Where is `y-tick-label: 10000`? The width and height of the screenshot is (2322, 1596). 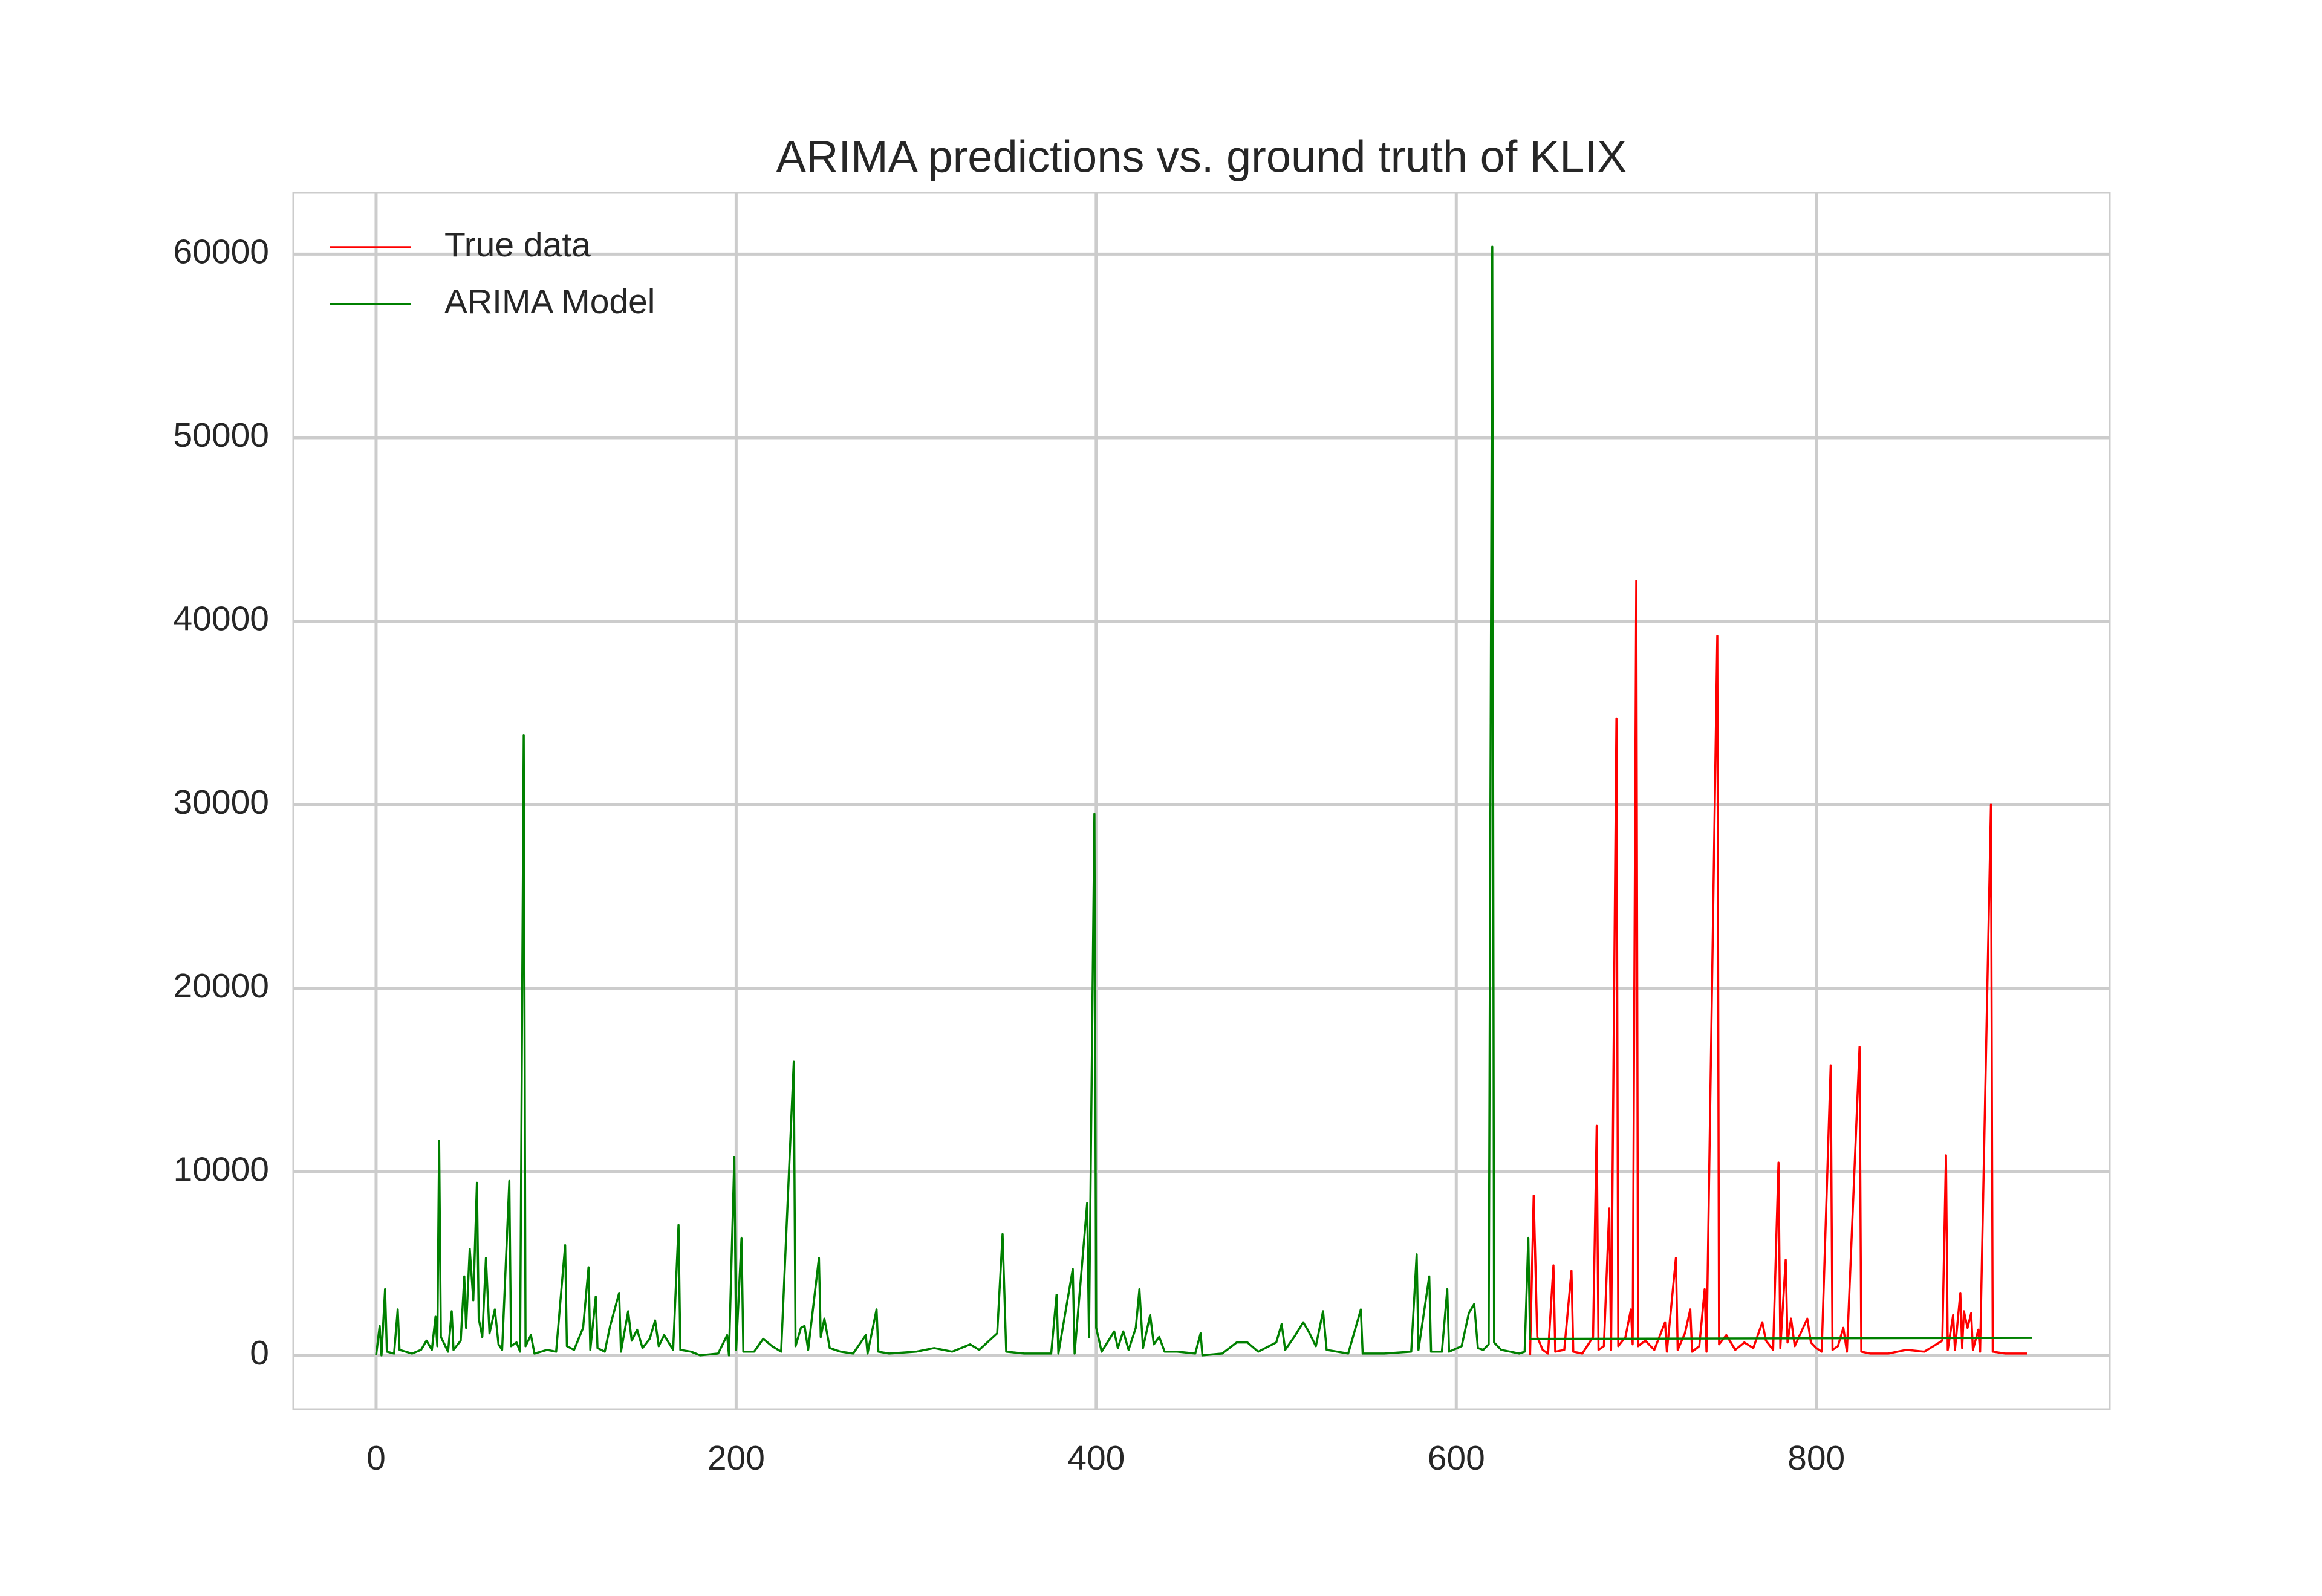 y-tick-label: 10000 is located at coordinates (221, 1169).